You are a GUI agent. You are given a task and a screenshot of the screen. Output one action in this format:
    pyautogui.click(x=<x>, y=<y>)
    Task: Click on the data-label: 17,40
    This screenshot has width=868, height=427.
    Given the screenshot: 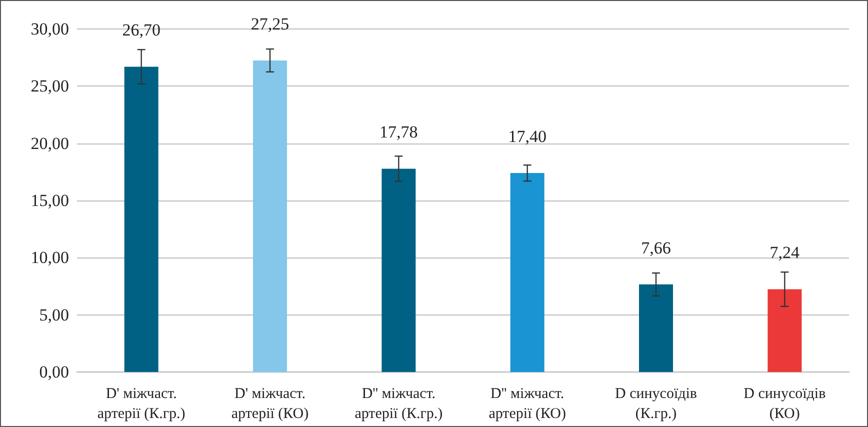 What is the action you would take?
    pyautogui.click(x=527, y=136)
    